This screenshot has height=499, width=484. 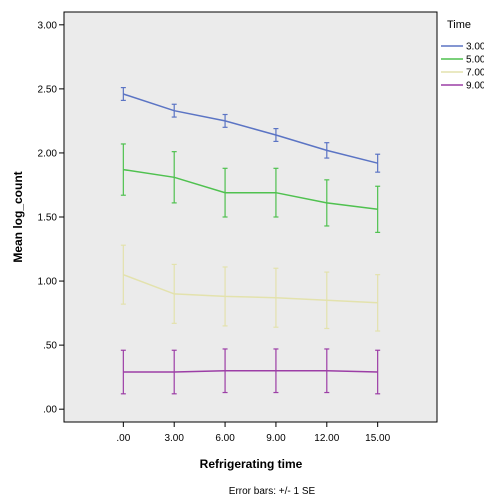 What do you see at coordinates (377, 438) in the screenshot?
I see `x-tick-label: 15.00` at bounding box center [377, 438].